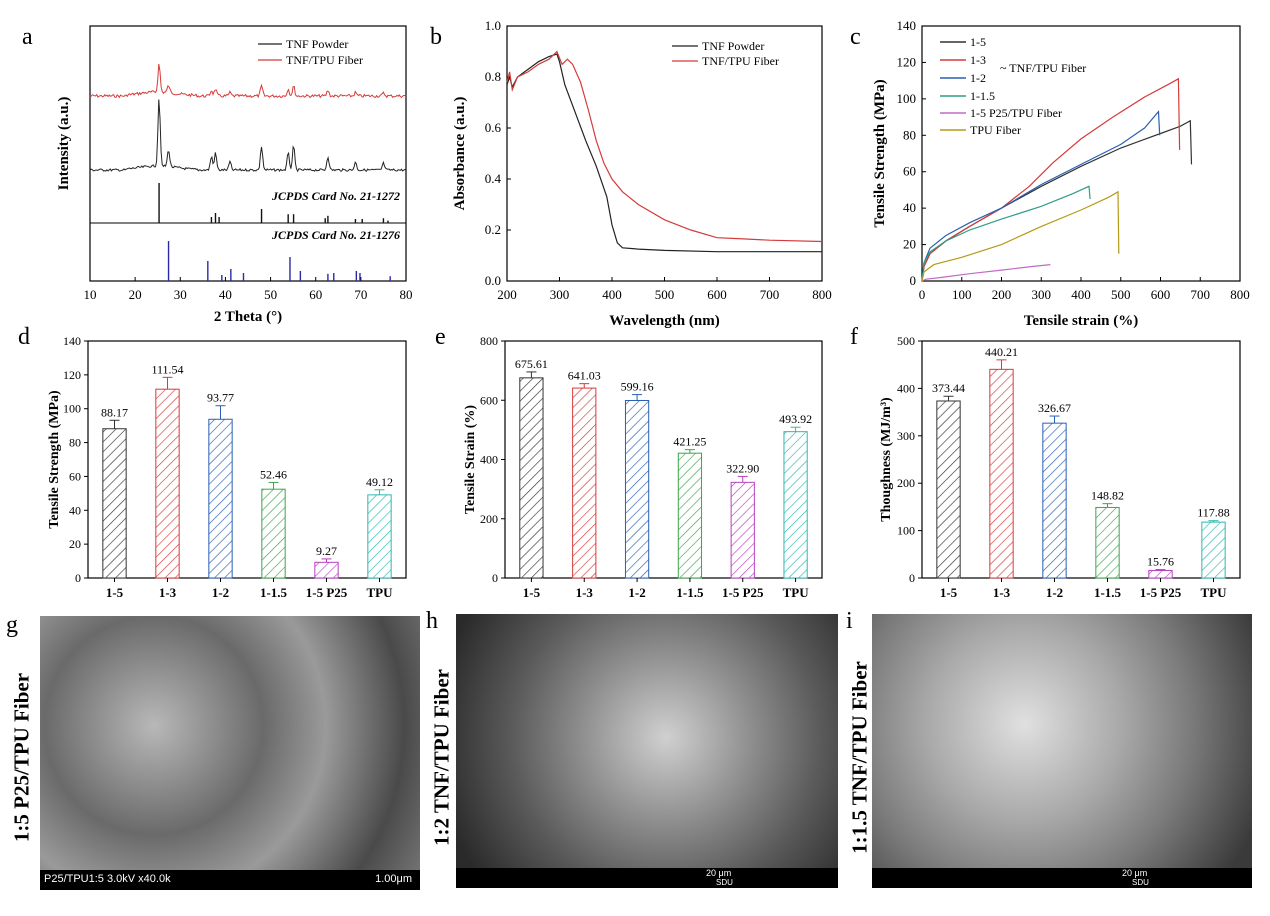 Image resolution: width=1270 pixels, height=916 pixels. I want to click on data-label: 373.44, so click(948, 388).